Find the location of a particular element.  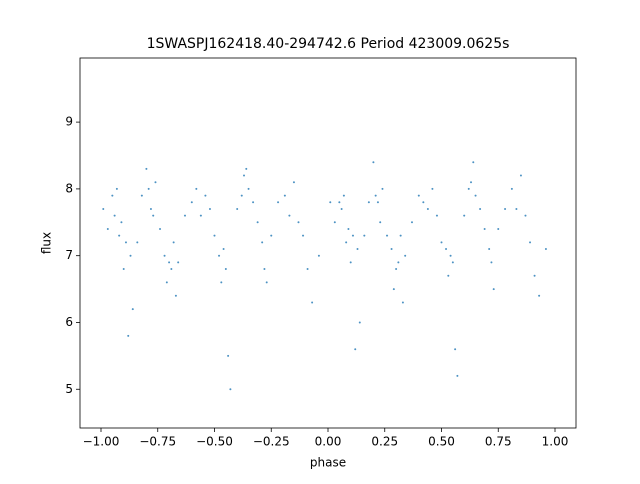

y-tick-label: 8 is located at coordinates (69, 188).